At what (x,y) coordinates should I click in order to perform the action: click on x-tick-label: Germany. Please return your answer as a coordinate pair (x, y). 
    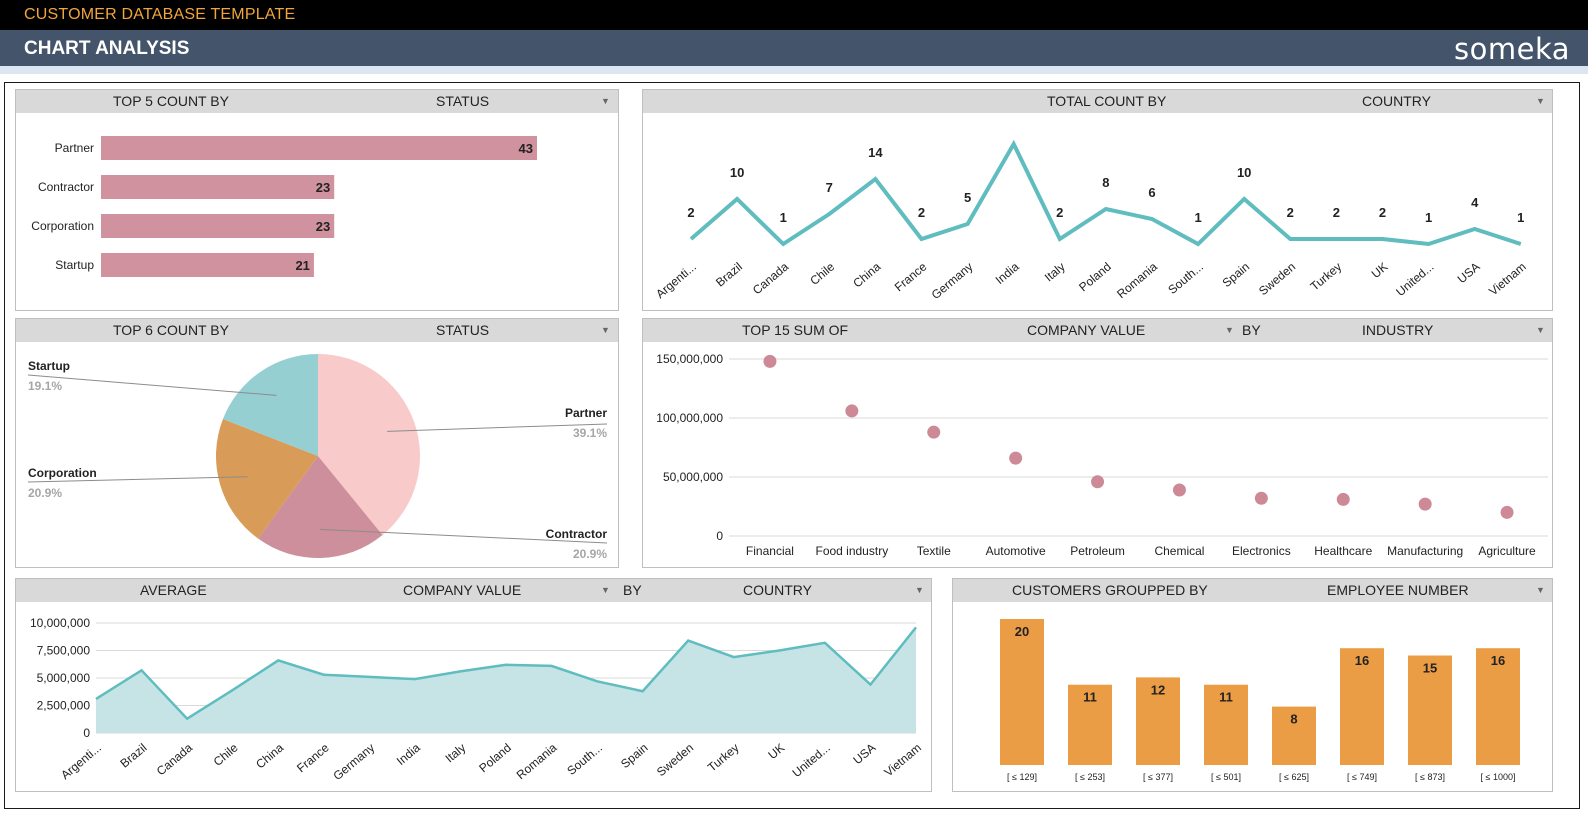
    Looking at the image, I should click on (353, 762).